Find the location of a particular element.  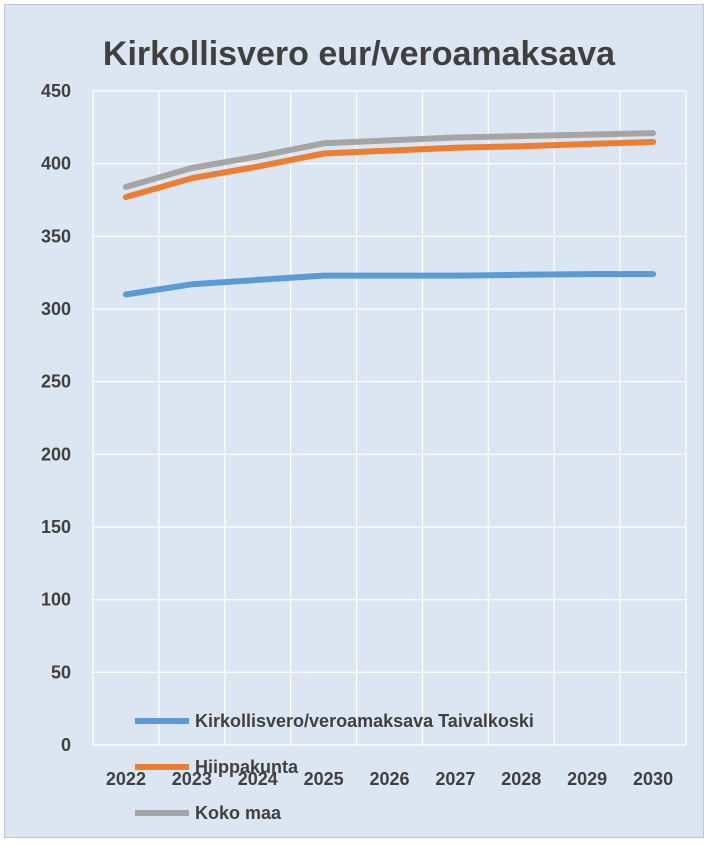

x-tick-label: 2022 is located at coordinates (126, 779).